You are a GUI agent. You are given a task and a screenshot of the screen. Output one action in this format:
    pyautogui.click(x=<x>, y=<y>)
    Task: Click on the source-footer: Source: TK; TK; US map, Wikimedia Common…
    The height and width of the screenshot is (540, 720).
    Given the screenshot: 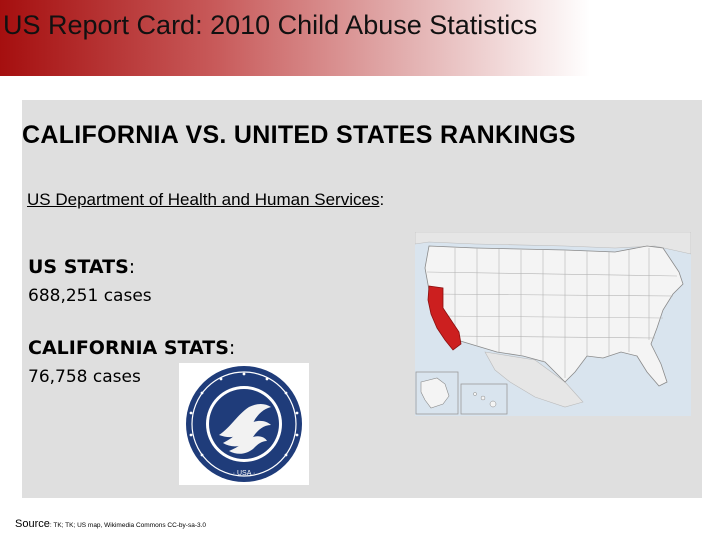 What is the action you would take?
    pyautogui.click(x=110, y=524)
    